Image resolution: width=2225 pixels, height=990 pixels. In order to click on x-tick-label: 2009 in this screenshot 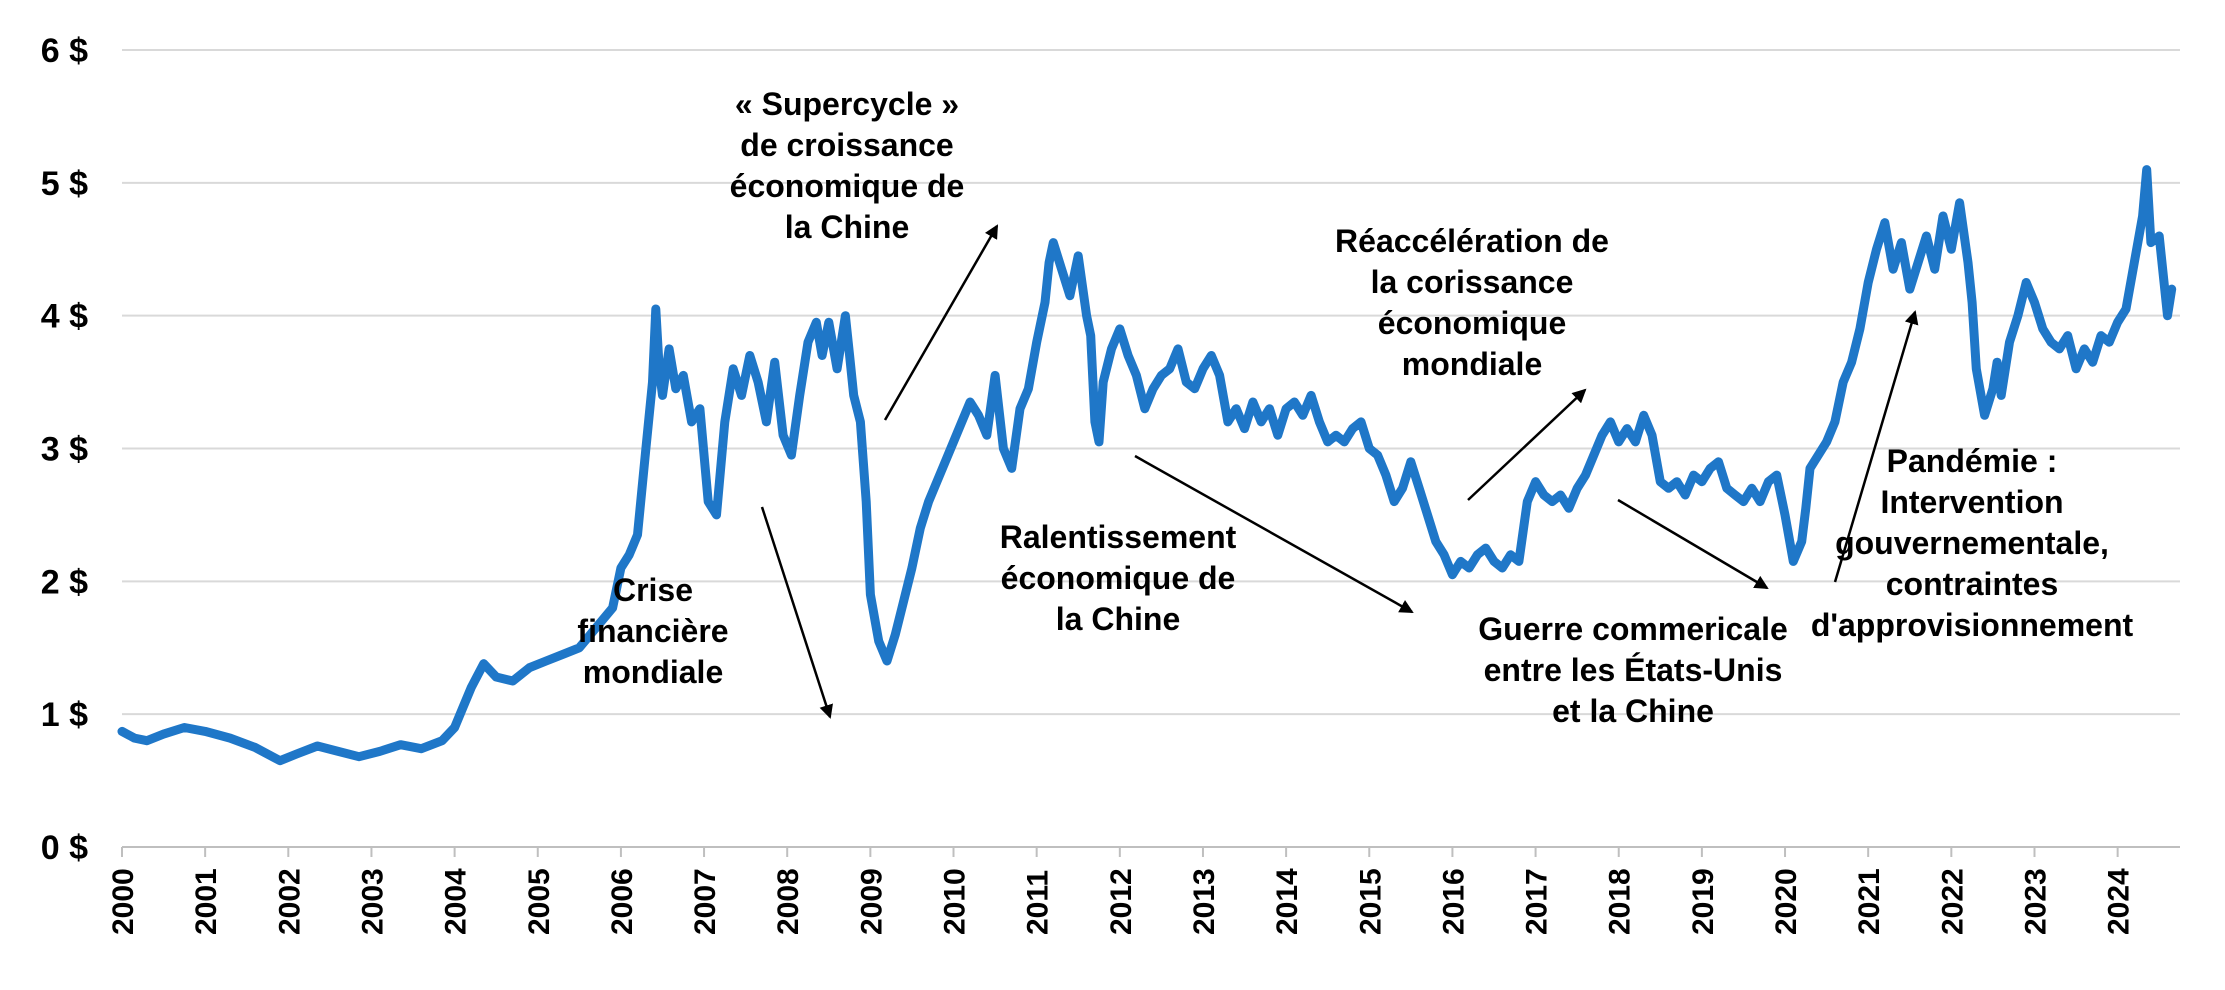, I will do `click(871, 901)`.